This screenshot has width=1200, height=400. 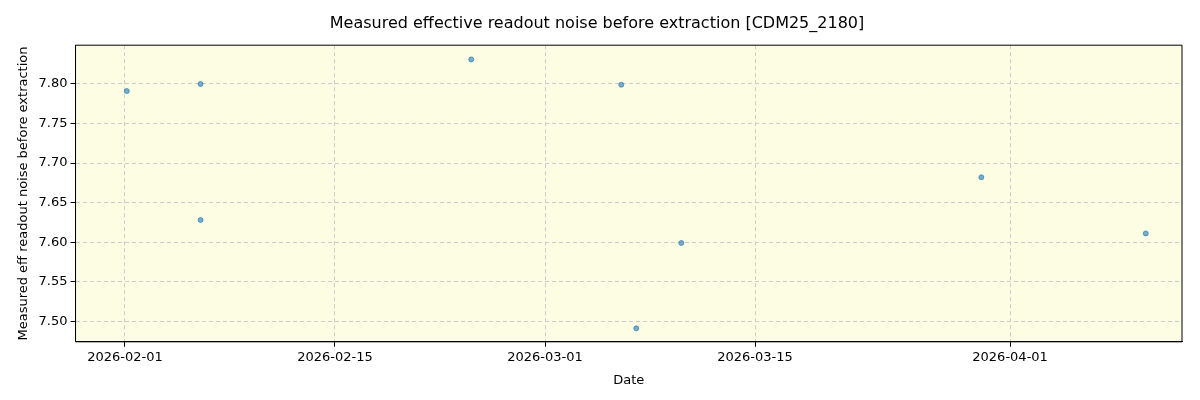 What do you see at coordinates (53, 83) in the screenshot?
I see `y-tick-label: 7.80` at bounding box center [53, 83].